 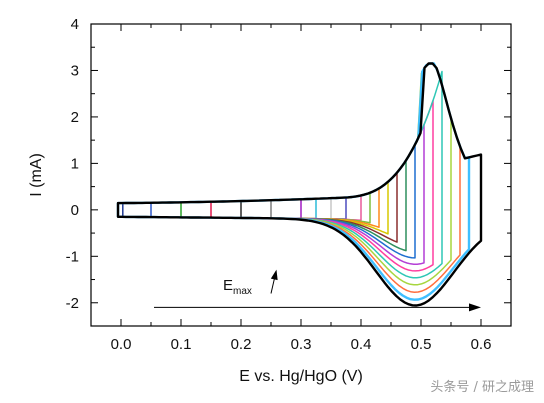 I want to click on x-axis-label: E vs. Hg/HgO (V), so click(x=301, y=376).